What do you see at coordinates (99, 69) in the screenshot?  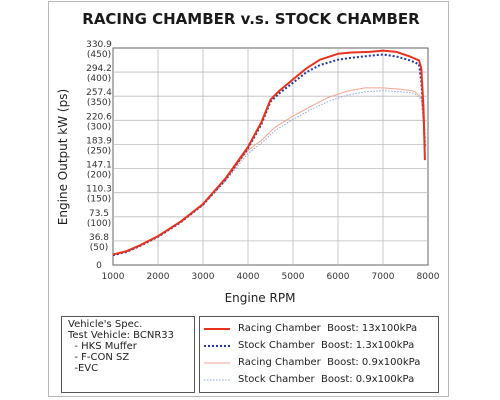 I see `y-tick-label: 294.2` at bounding box center [99, 69].